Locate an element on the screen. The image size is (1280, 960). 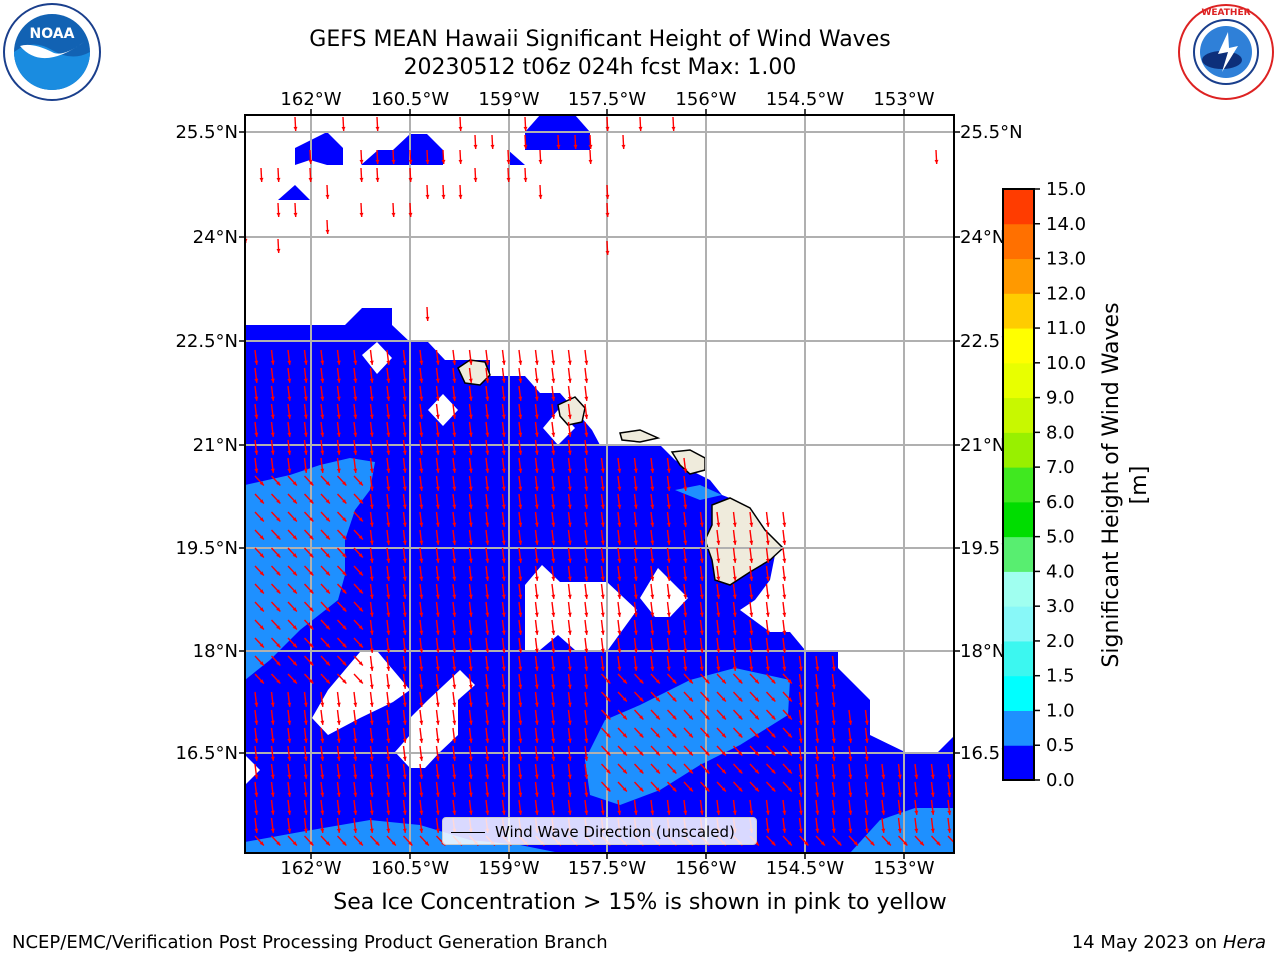
date-label: 14 May 2023 on is located at coordinates (1144, 942).